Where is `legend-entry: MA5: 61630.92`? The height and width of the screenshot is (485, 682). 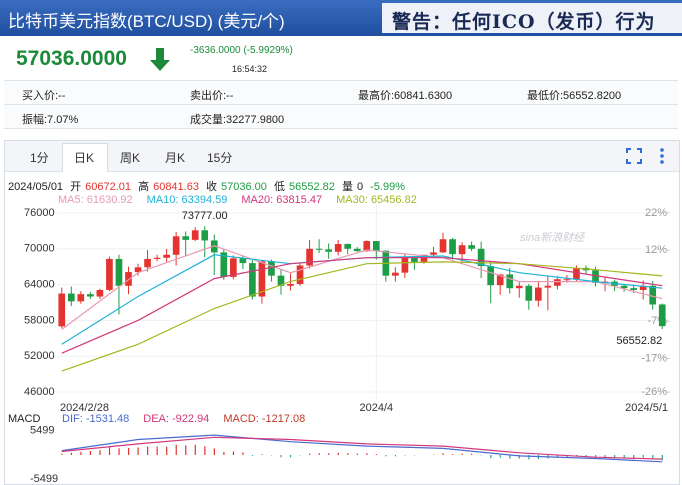 legend-entry: MA5: 61630.92 is located at coordinates (95, 200).